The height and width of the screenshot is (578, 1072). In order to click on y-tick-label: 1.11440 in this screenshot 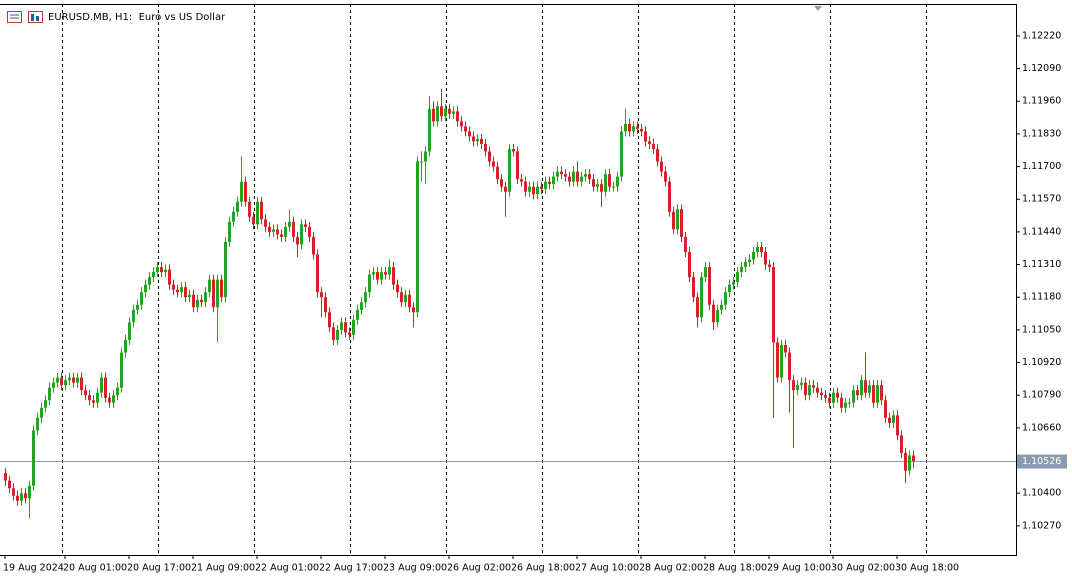, I will do `click(1041, 231)`.